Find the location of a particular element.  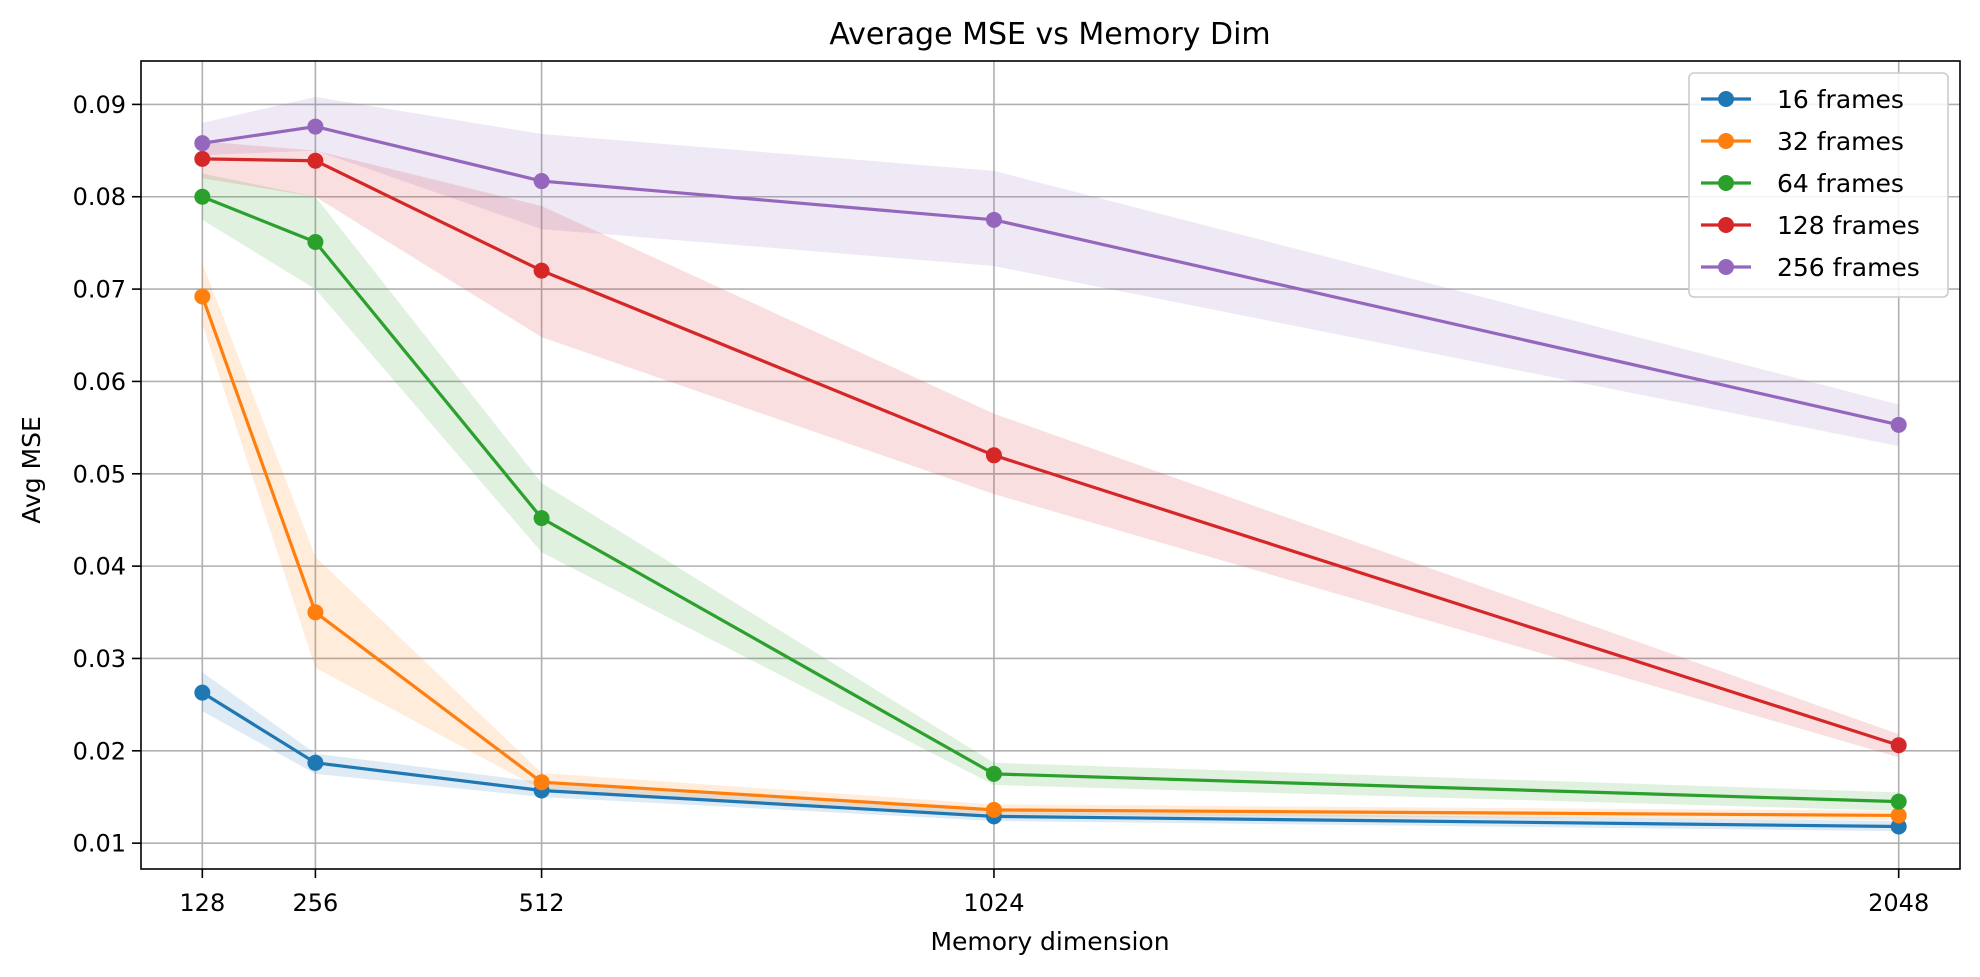

x-axis-label: Memory dimension is located at coordinates (1049, 941).